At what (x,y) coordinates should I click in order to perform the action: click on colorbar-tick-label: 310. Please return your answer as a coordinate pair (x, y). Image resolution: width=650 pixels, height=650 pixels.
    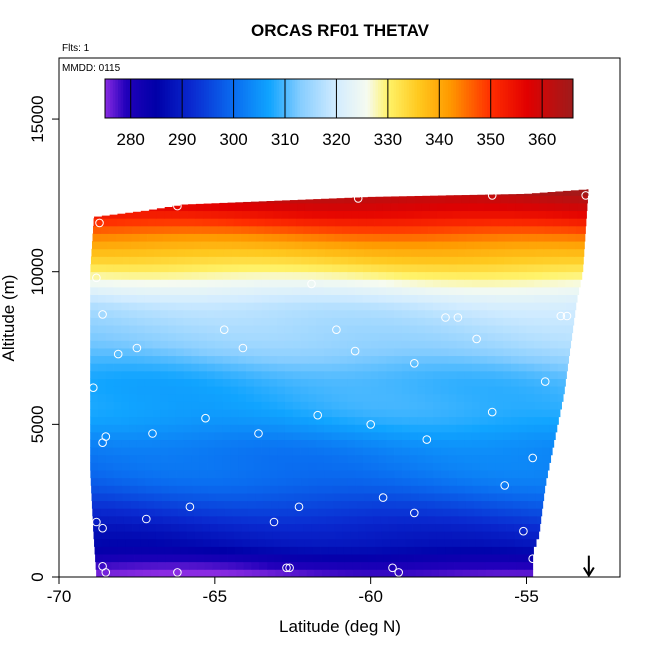
    Looking at the image, I should click on (285, 139).